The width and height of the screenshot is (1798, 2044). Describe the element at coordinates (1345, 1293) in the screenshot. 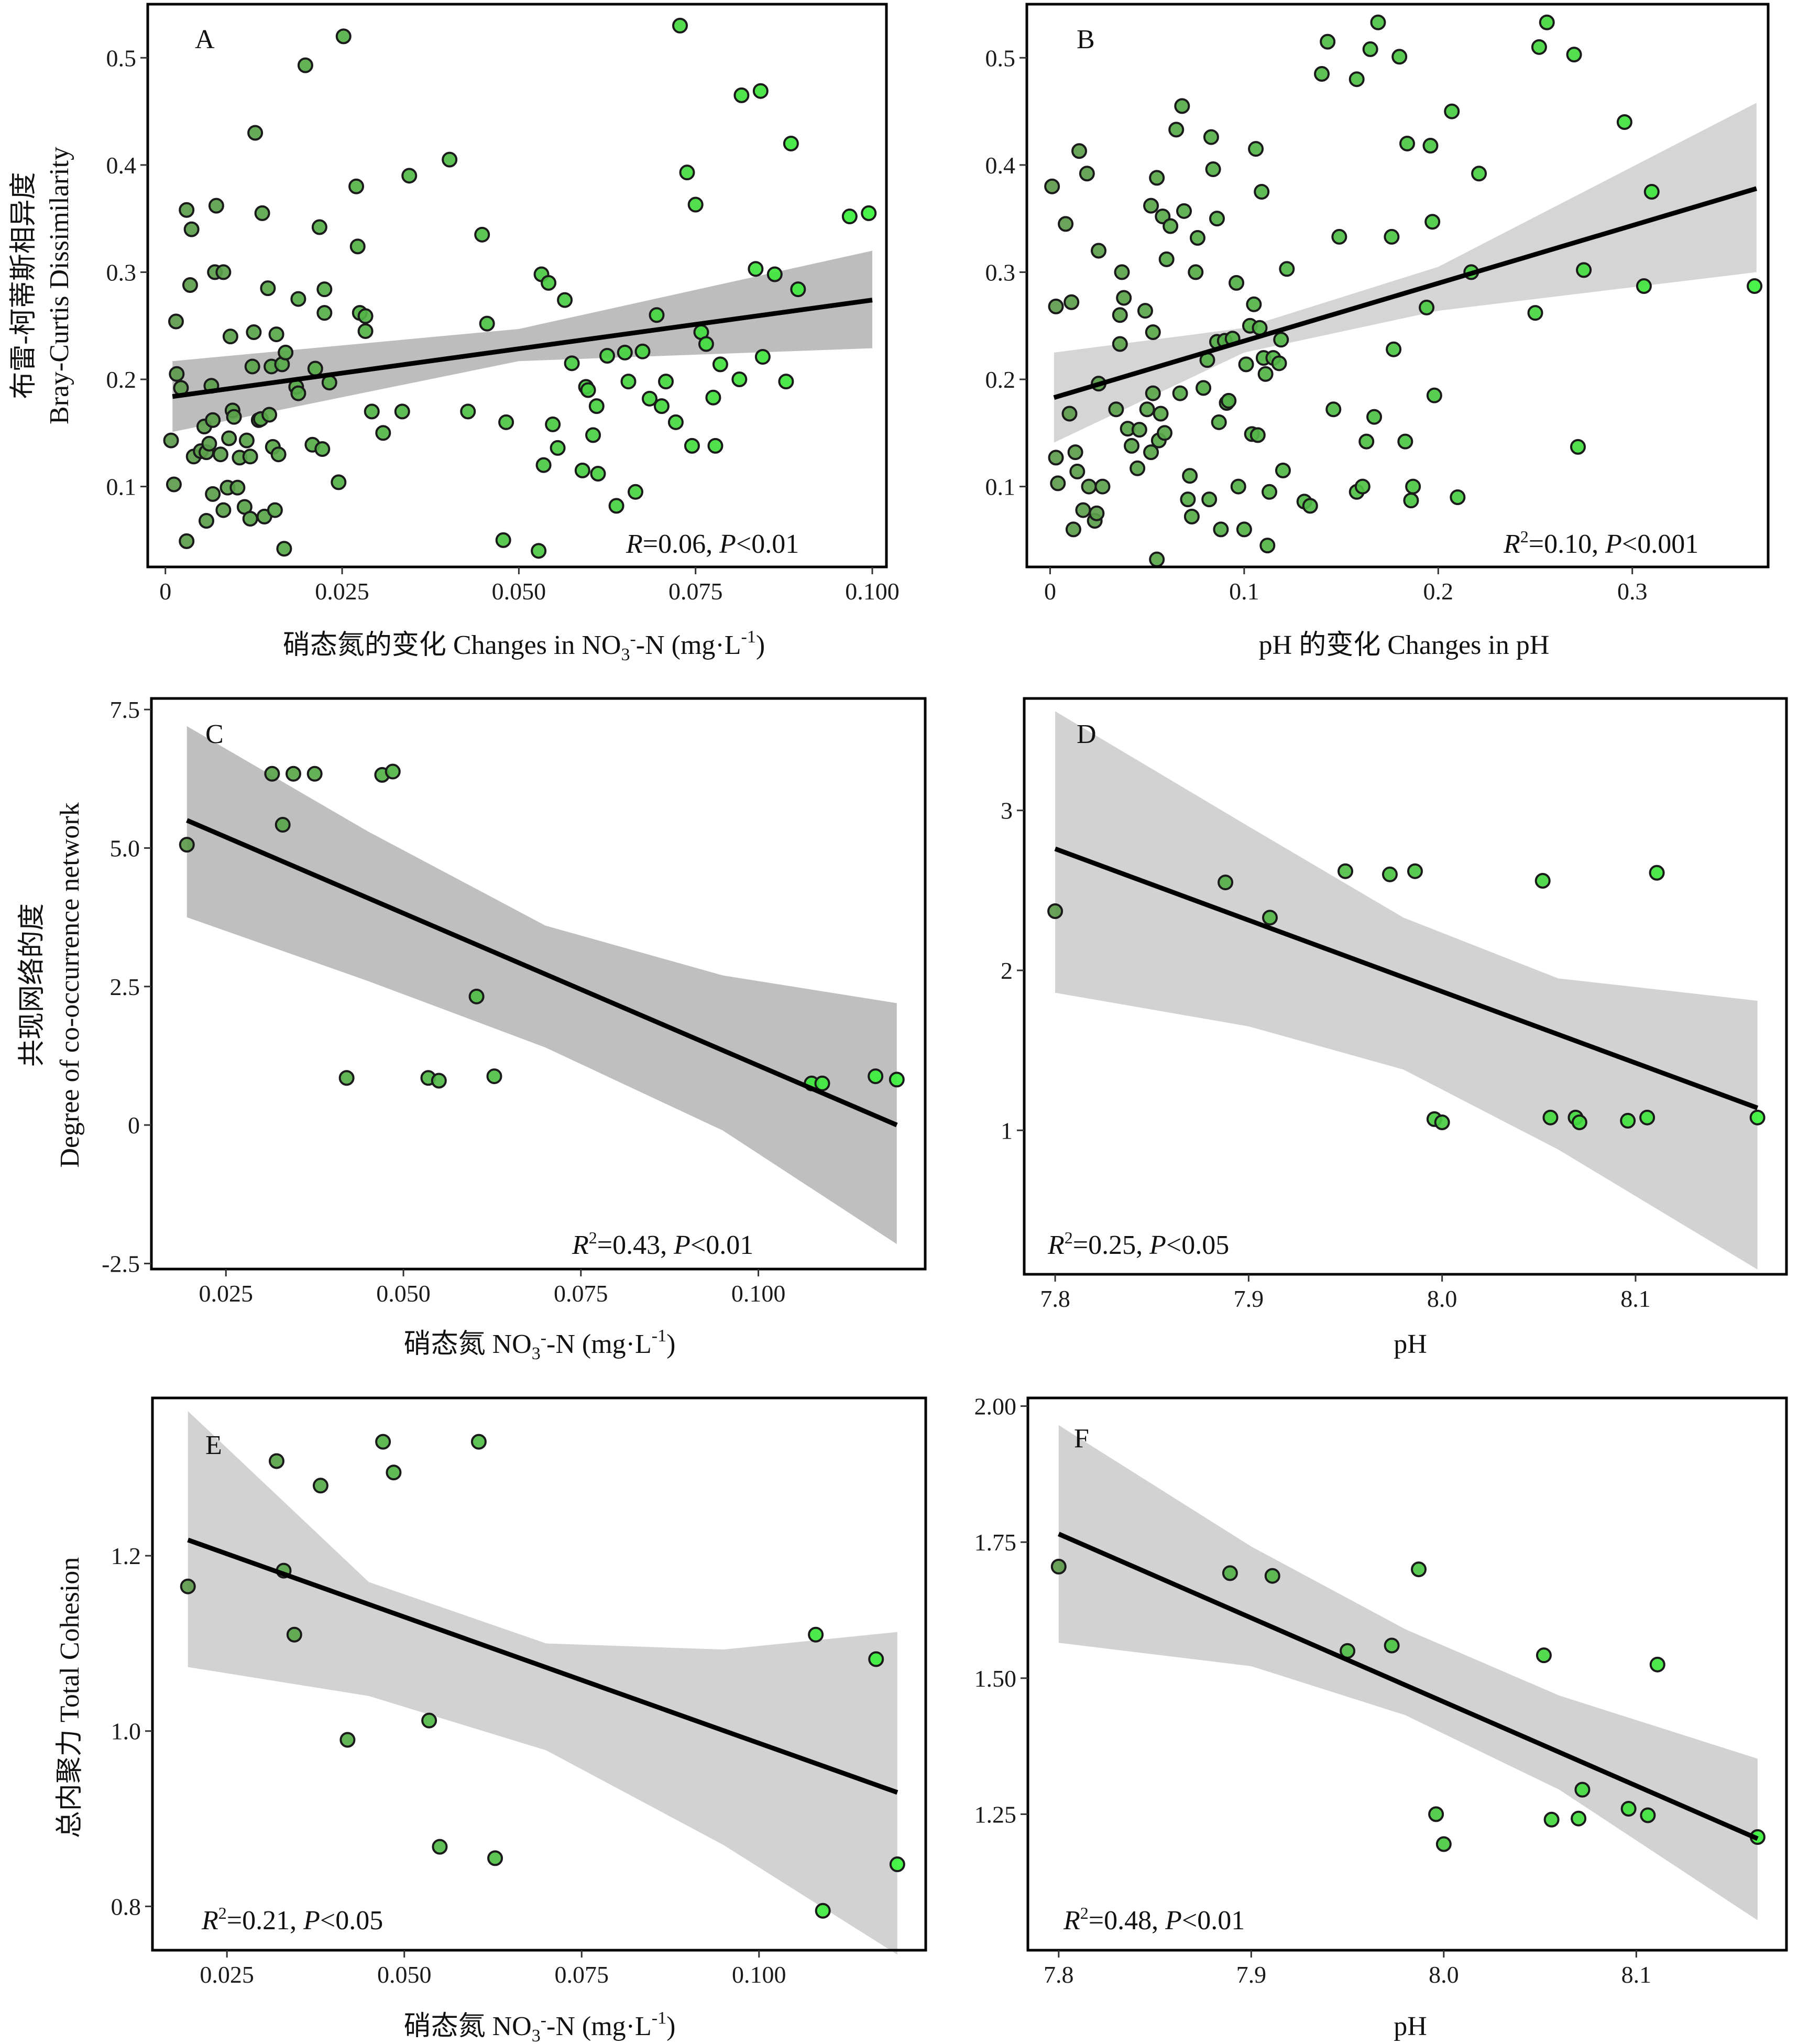

I see `x-axis-ticks-d: 7.8 7.9 8.0 8.1` at that location.